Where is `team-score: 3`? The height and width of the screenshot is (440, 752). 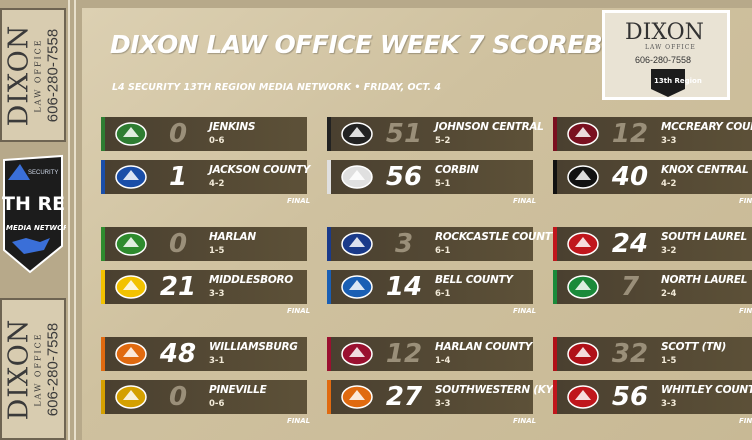 team-score: 3 is located at coordinates (404, 244).